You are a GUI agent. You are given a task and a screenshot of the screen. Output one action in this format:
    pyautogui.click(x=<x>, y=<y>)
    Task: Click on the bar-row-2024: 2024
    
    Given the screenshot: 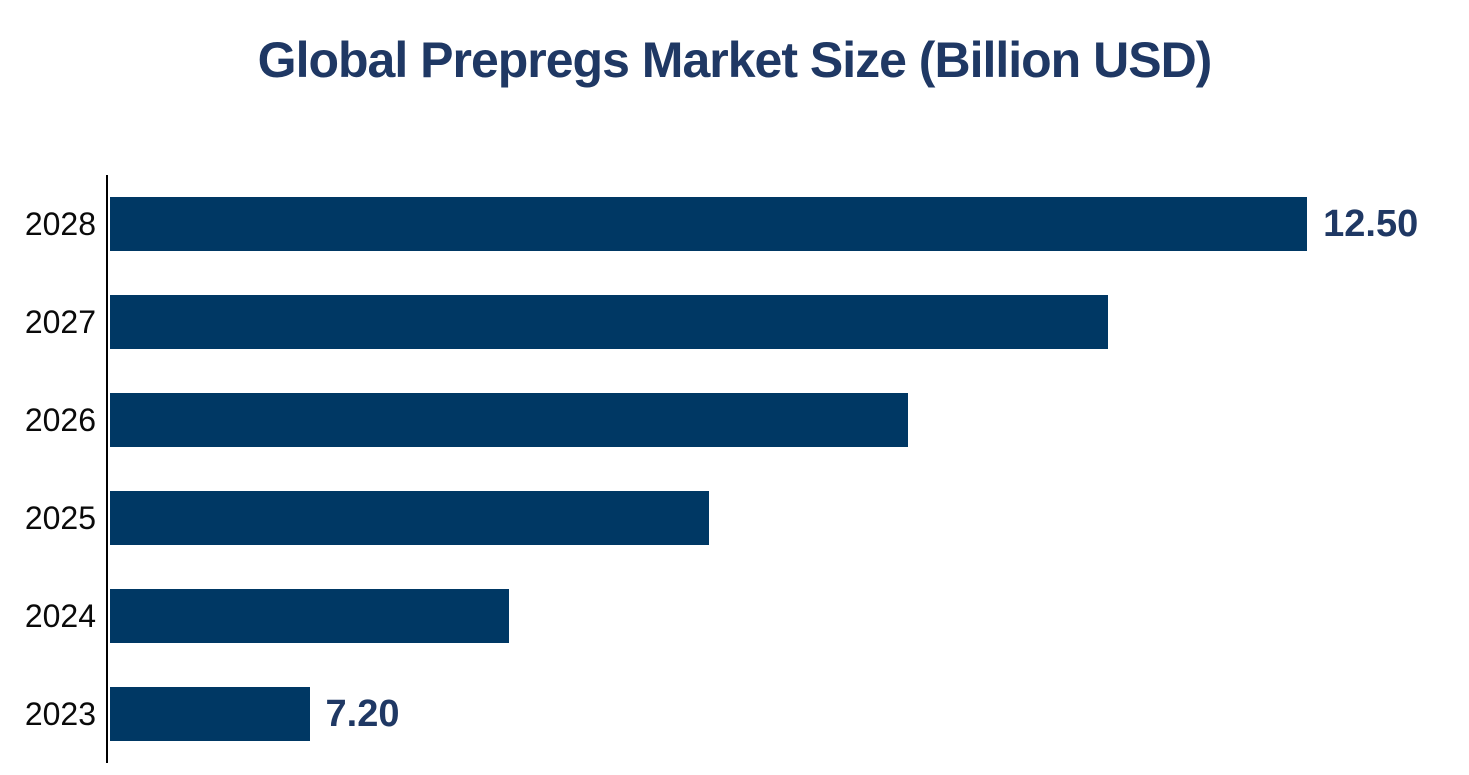 What is the action you would take?
    pyautogui.click(x=734, y=616)
    